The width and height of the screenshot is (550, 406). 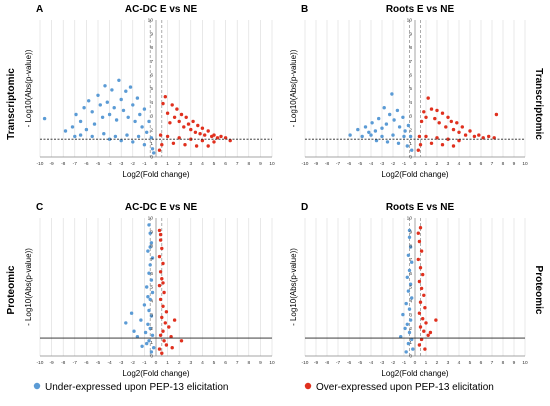 I want to click on y-tick-label: 7, so click(x=410, y=62).